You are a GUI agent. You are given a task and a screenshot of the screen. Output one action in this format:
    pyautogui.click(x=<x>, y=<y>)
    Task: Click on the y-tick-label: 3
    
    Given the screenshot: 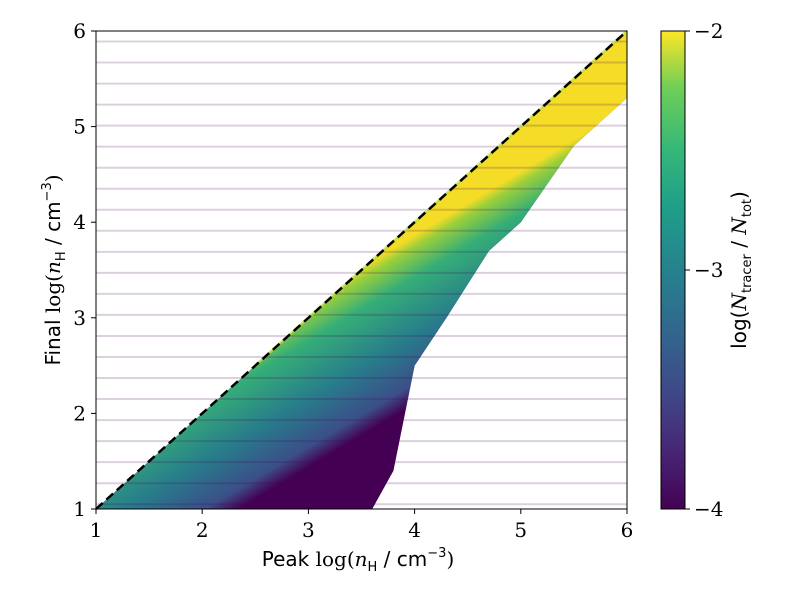 What is the action you would take?
    pyautogui.click(x=79, y=318)
    